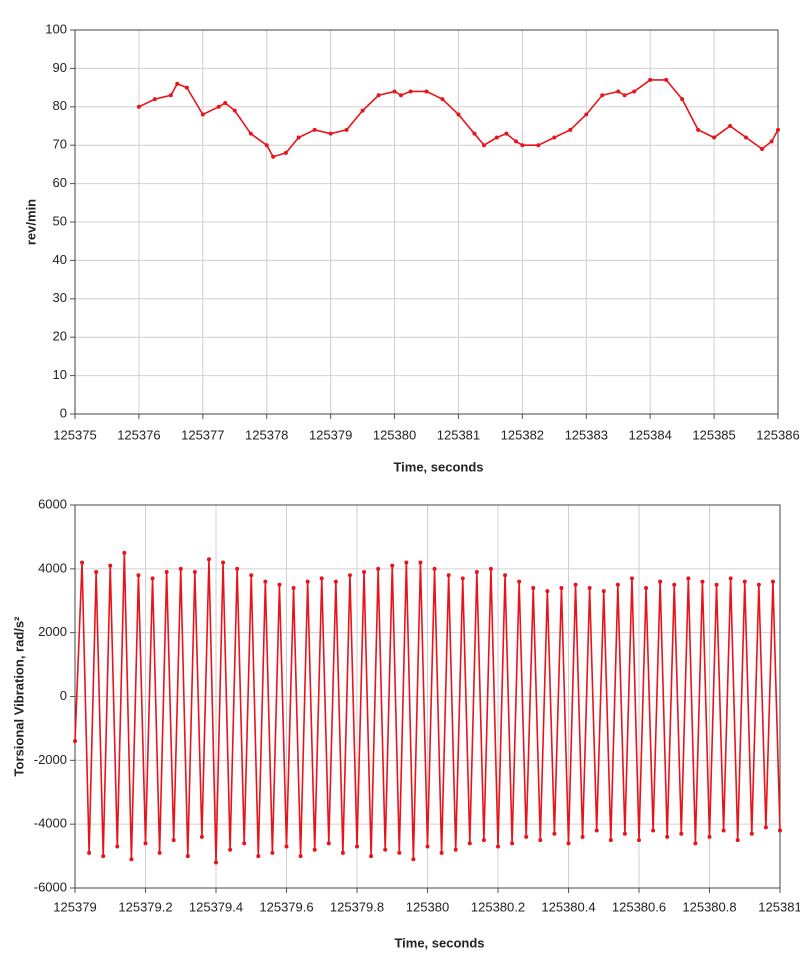 Image resolution: width=800 pixels, height=965 pixels. Describe the element at coordinates (60, 297) in the screenshot. I see `y-tick-label: 30` at that location.